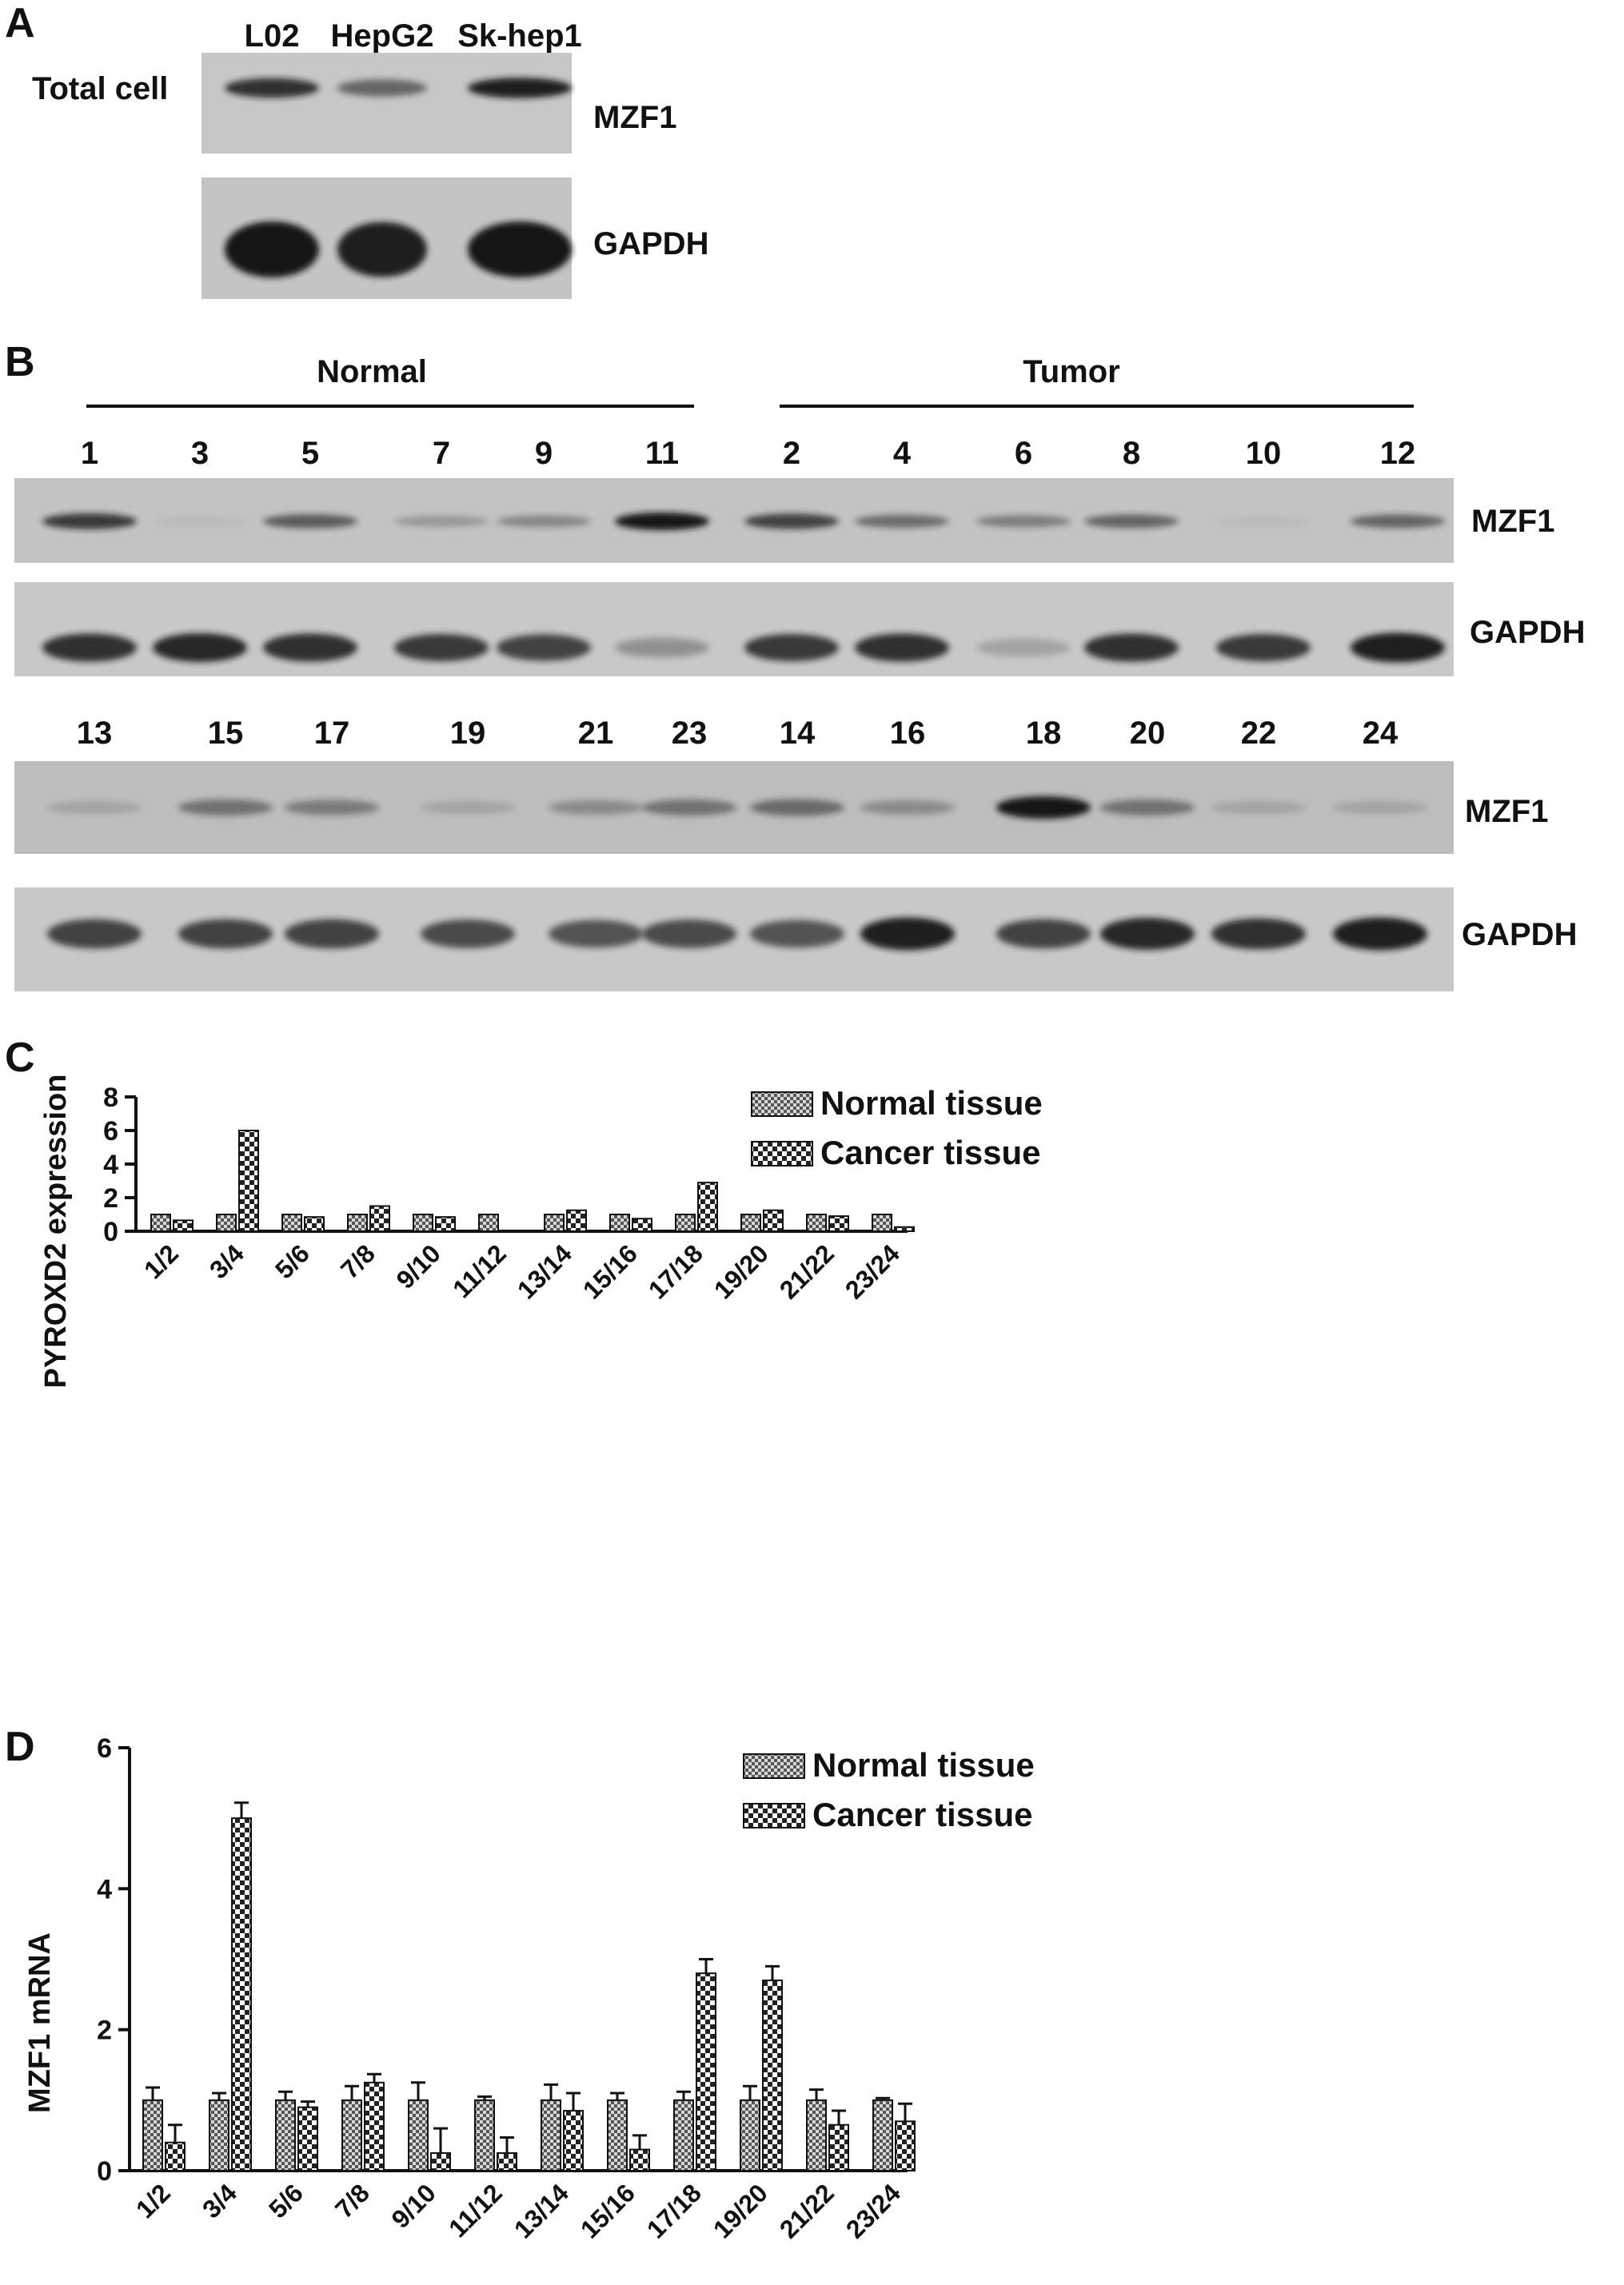  Describe the element at coordinates (153, 2200) in the screenshot. I see `x-category-label: 1/2` at that location.